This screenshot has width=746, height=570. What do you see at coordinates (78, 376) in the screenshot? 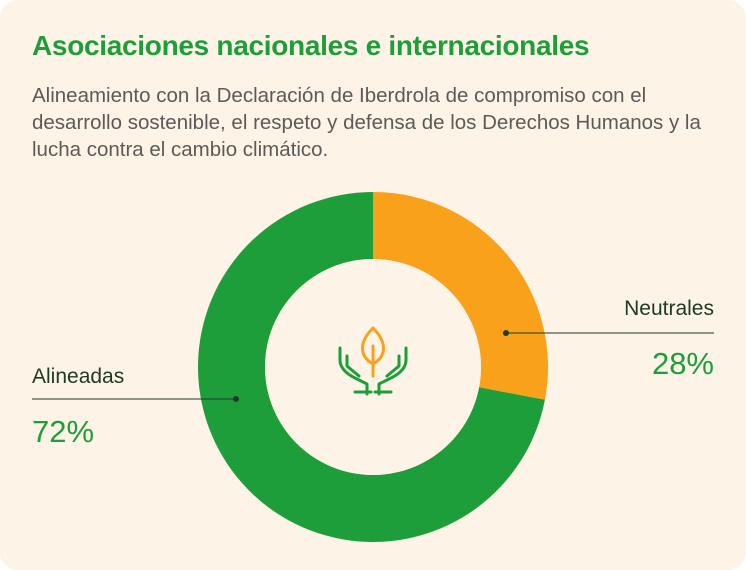
I see `slice-name-alineadas: Alineadas` at bounding box center [78, 376].